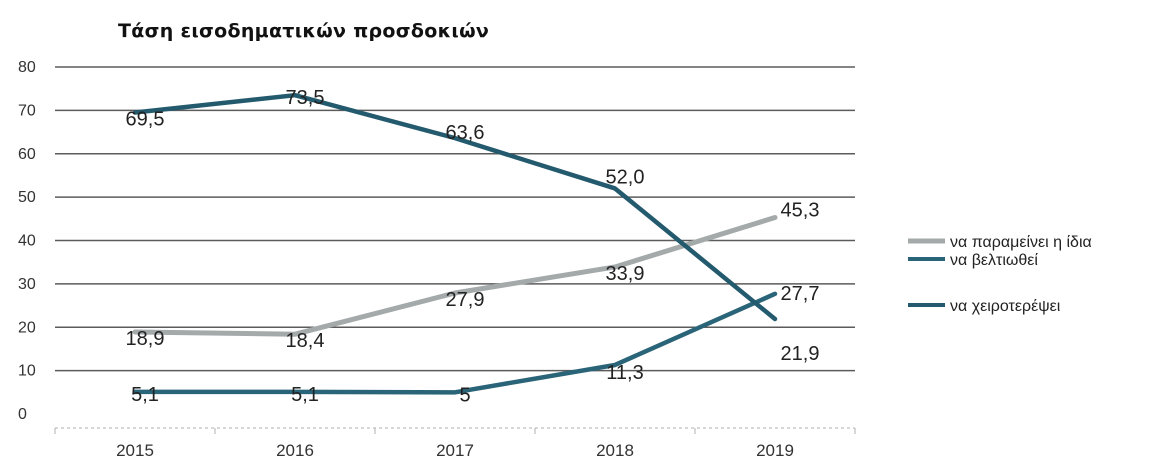 Image resolution: width=1176 pixels, height=462 pixels. What do you see at coordinates (465, 133) in the screenshot?
I see `data-label: 63,6` at bounding box center [465, 133].